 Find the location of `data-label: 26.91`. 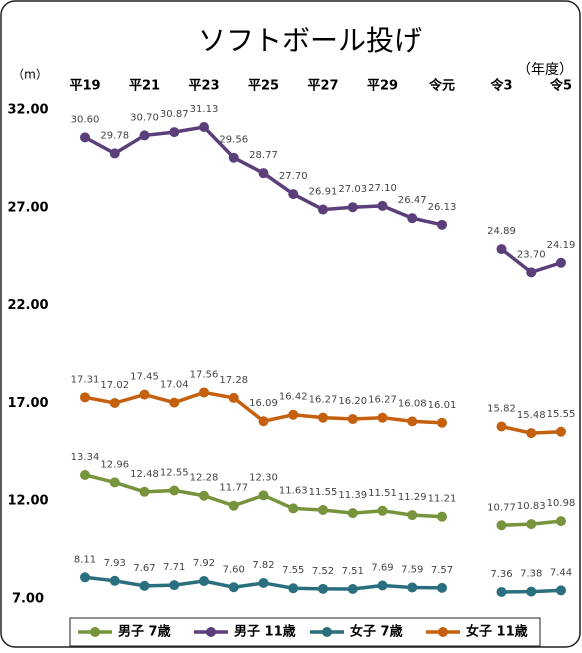

data-label: 26.91 is located at coordinates (323, 192).